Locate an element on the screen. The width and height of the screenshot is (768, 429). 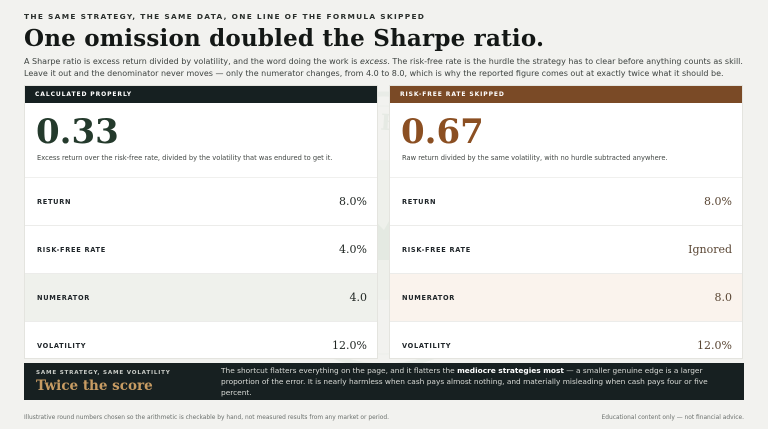
card-label: CALCULATED PROPERLY is located at coordinates (201, 94).